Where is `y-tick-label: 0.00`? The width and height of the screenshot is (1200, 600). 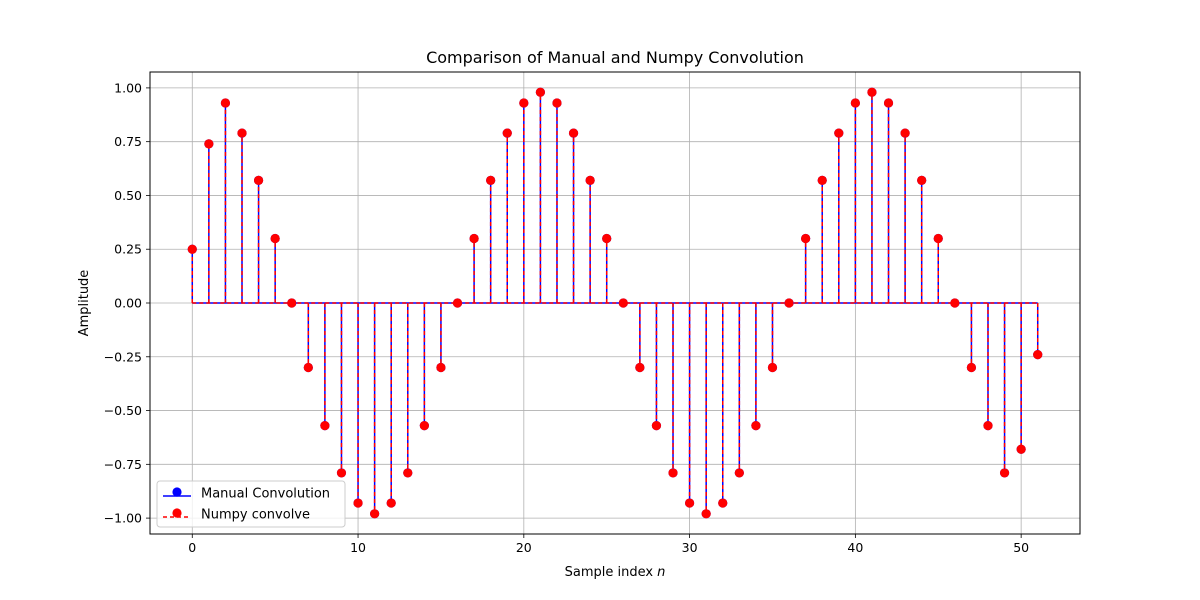 y-tick-label: 0.00 is located at coordinates (128, 303).